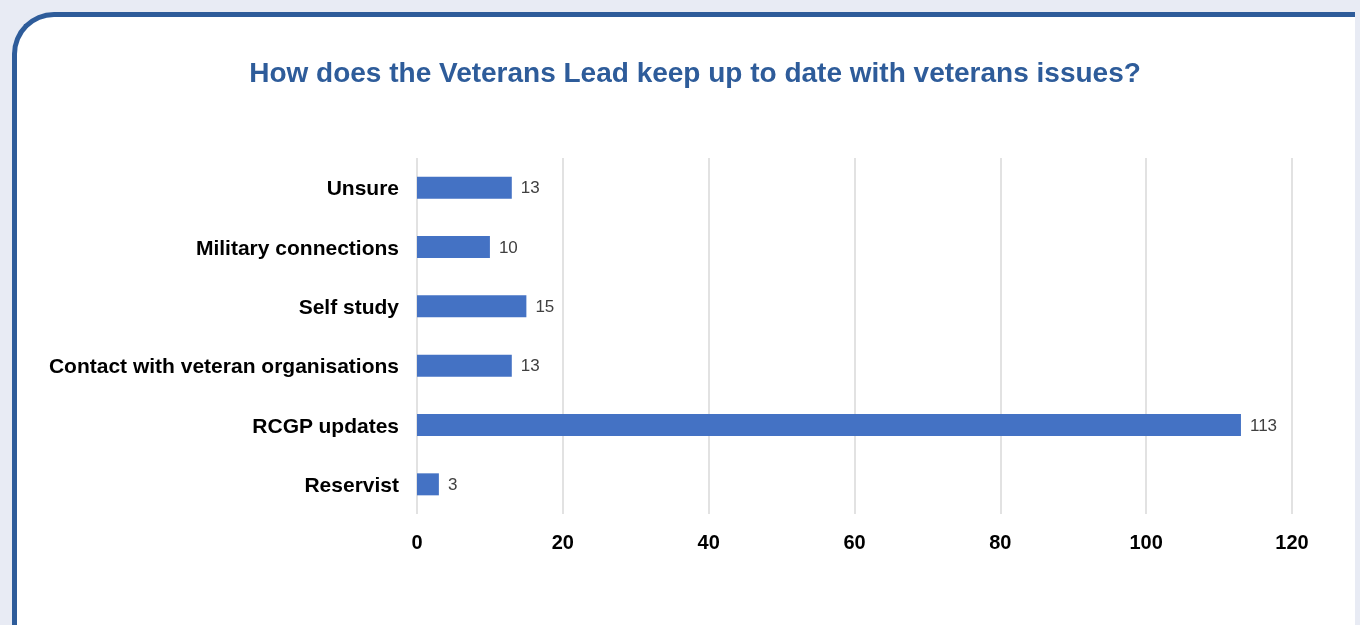  Describe the element at coordinates (452, 484) in the screenshot. I see `data-label: 3` at that location.